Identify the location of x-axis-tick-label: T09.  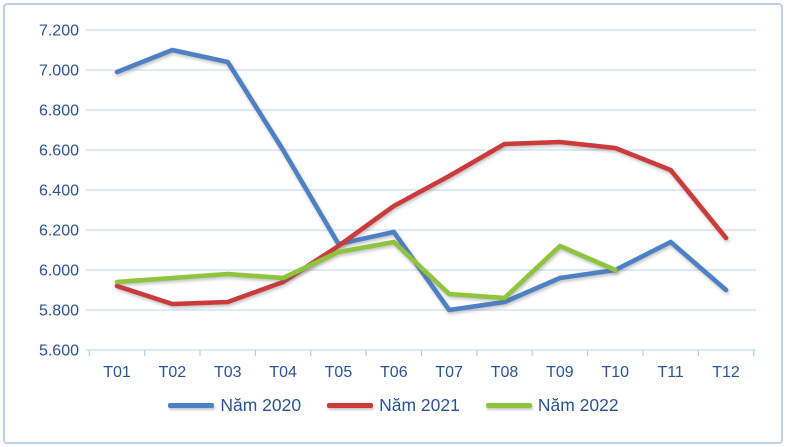
(560, 372).